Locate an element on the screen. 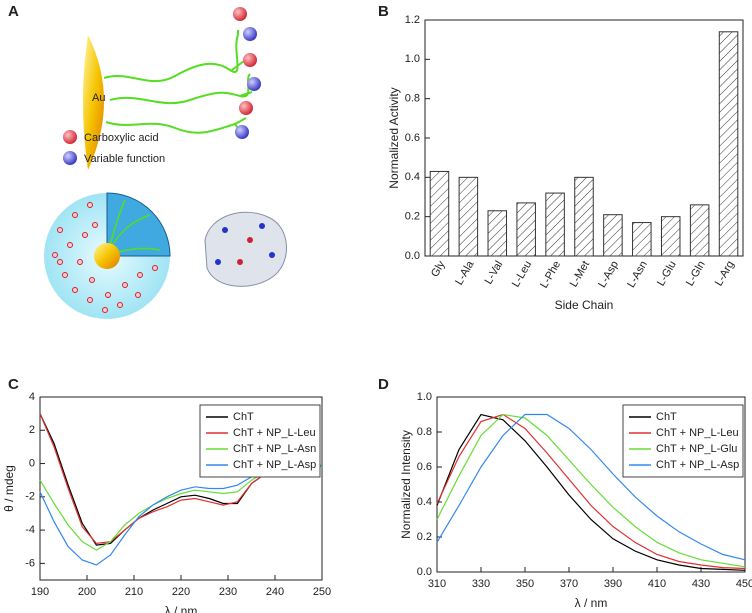 This screenshot has height=613, width=752. plot-frame is located at coordinates (591, 484).